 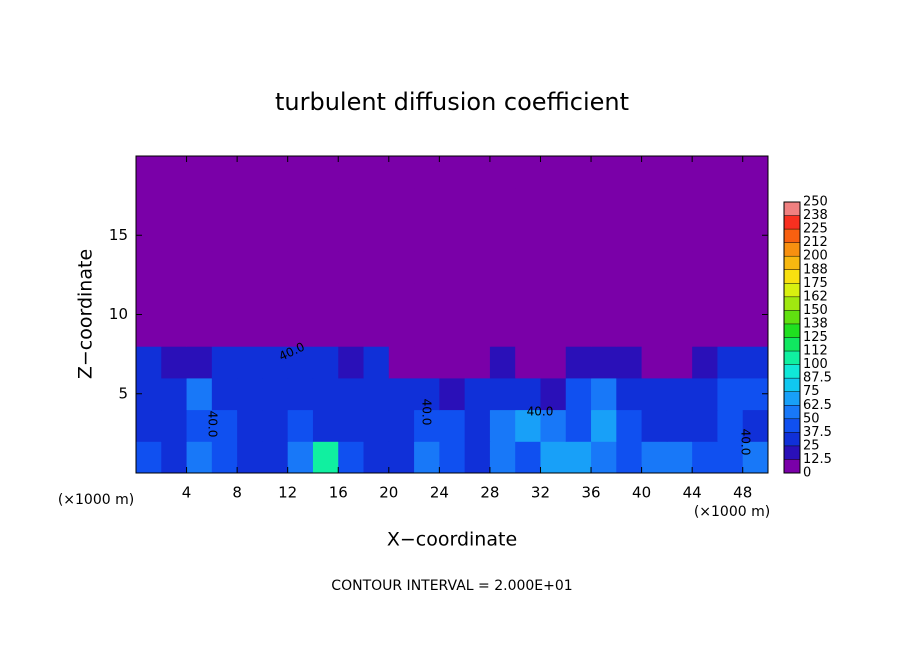 What do you see at coordinates (815, 323) in the screenshot?
I see `colorbar-label: 138` at bounding box center [815, 323].